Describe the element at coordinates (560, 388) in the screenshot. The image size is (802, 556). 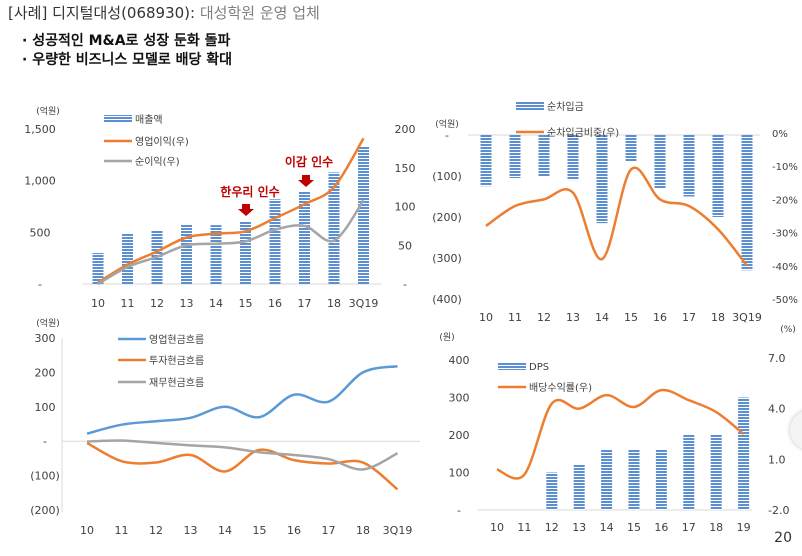
I see `chart4-legend-yield-label: 배당수익률(우)` at that location.